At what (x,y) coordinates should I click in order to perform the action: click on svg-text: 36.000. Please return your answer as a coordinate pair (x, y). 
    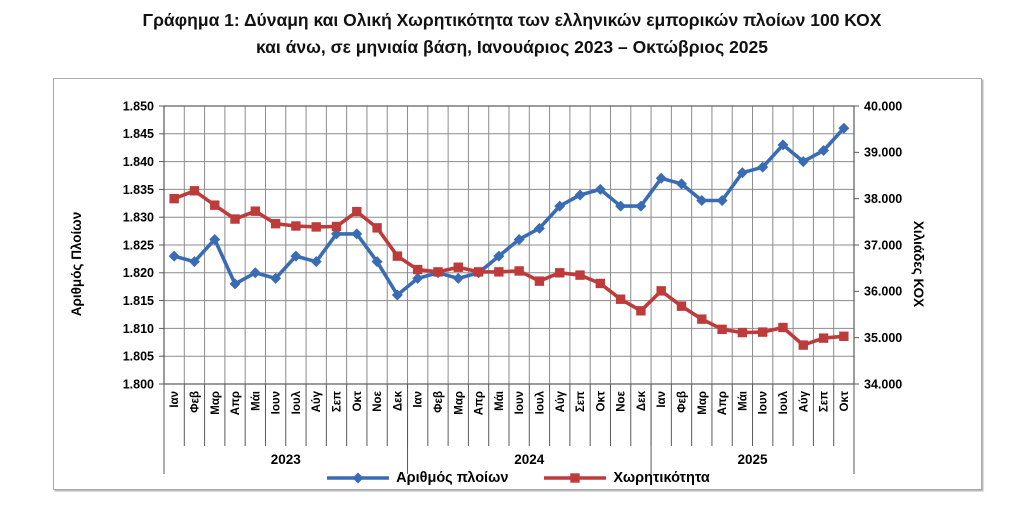
    Looking at the image, I should click on (883, 292).